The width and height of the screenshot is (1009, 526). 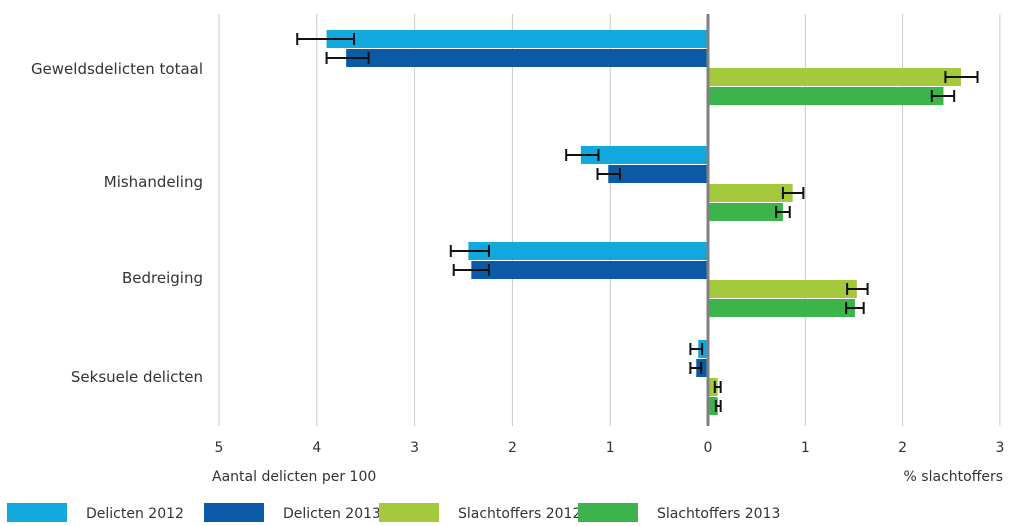 I want to click on legend-label: Slachtoffers 2013, so click(x=718, y=514).